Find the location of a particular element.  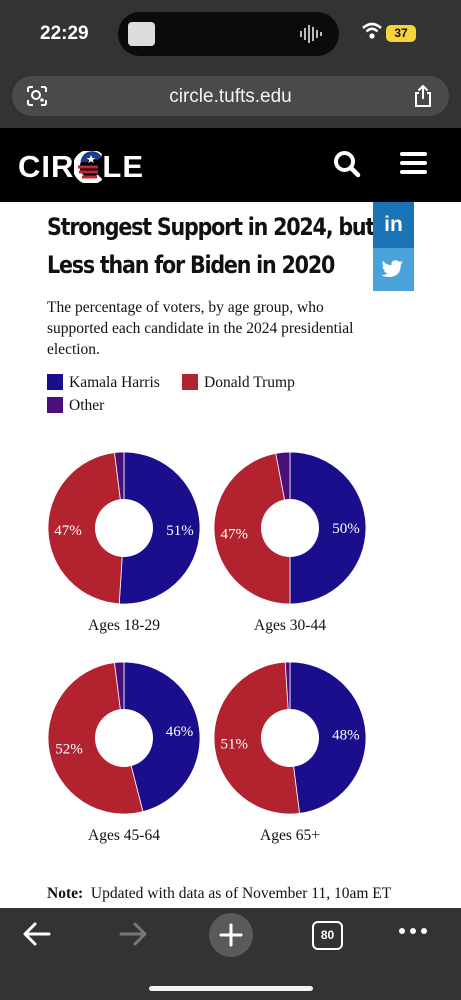

plus-icon is located at coordinates (231, 935).